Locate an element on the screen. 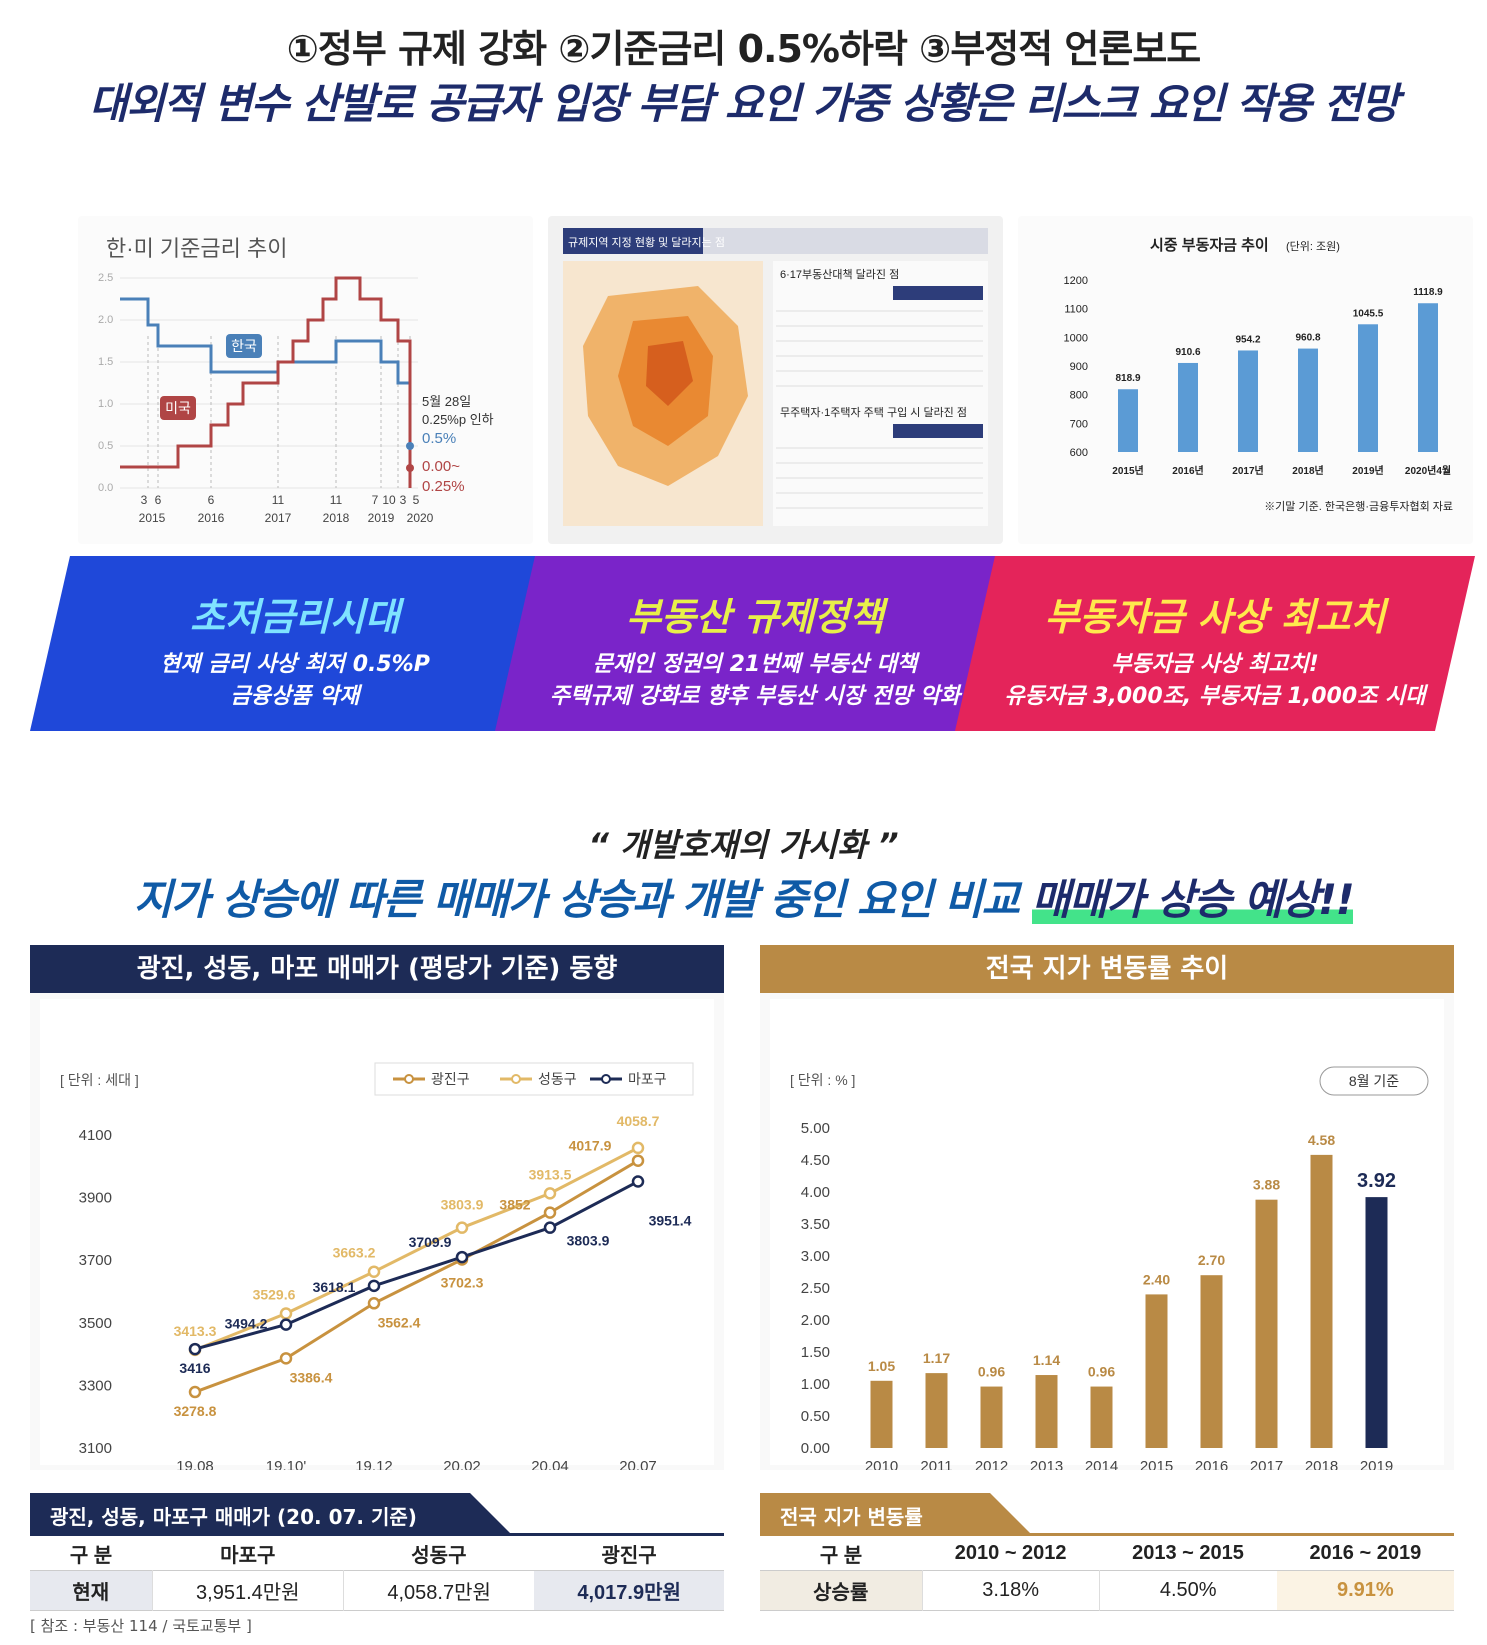  land-price-x-tick: 2016 is located at coordinates (1211, 1464).